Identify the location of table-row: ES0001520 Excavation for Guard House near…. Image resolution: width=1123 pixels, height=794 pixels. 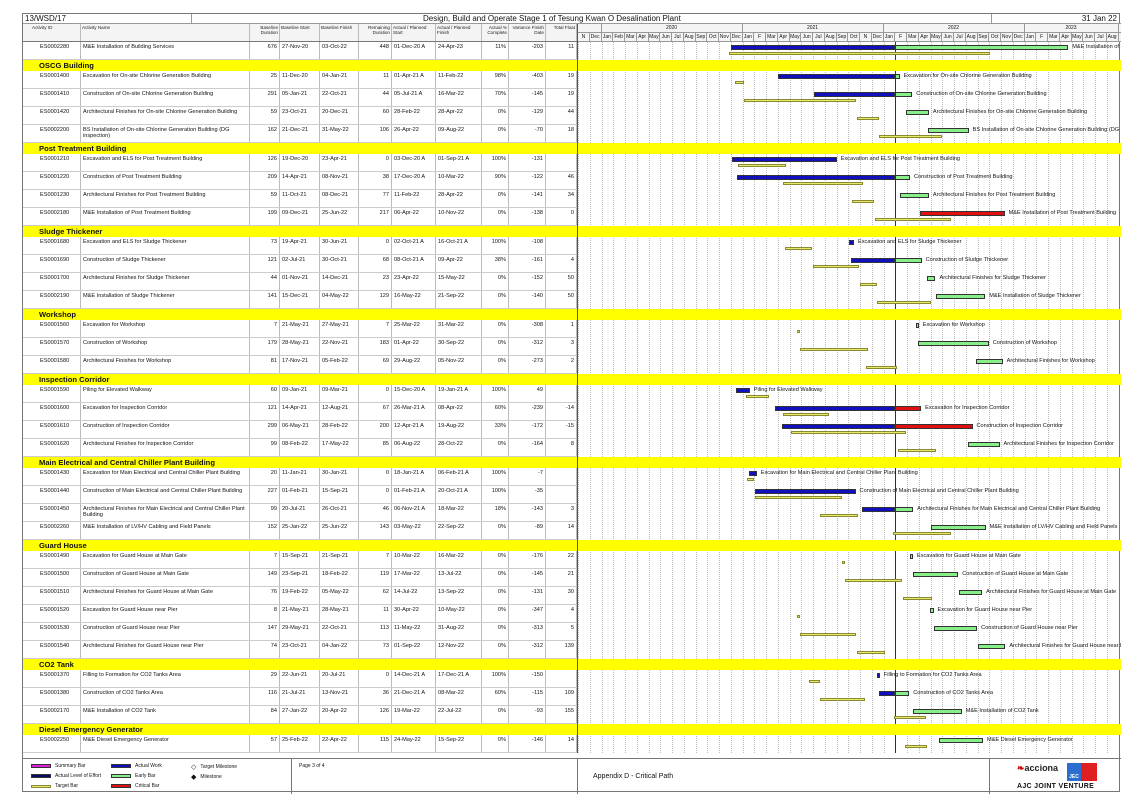
(300, 614).